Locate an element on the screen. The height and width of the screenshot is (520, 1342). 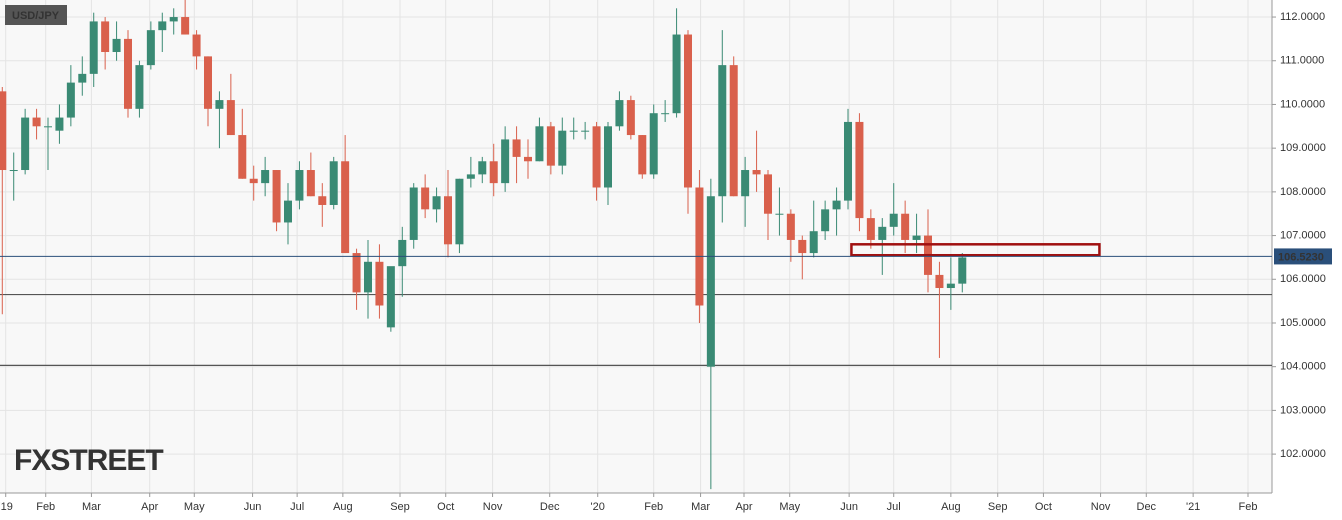
watermark: FXSTREET is located at coordinates (88, 460).